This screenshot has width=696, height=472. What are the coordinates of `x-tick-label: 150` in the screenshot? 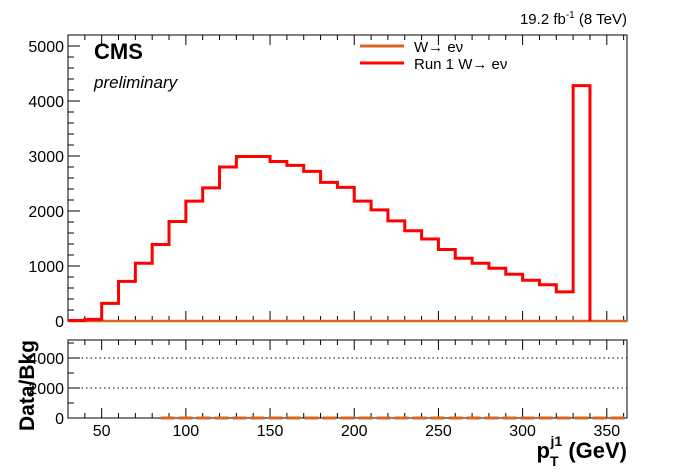 It's located at (270, 431).